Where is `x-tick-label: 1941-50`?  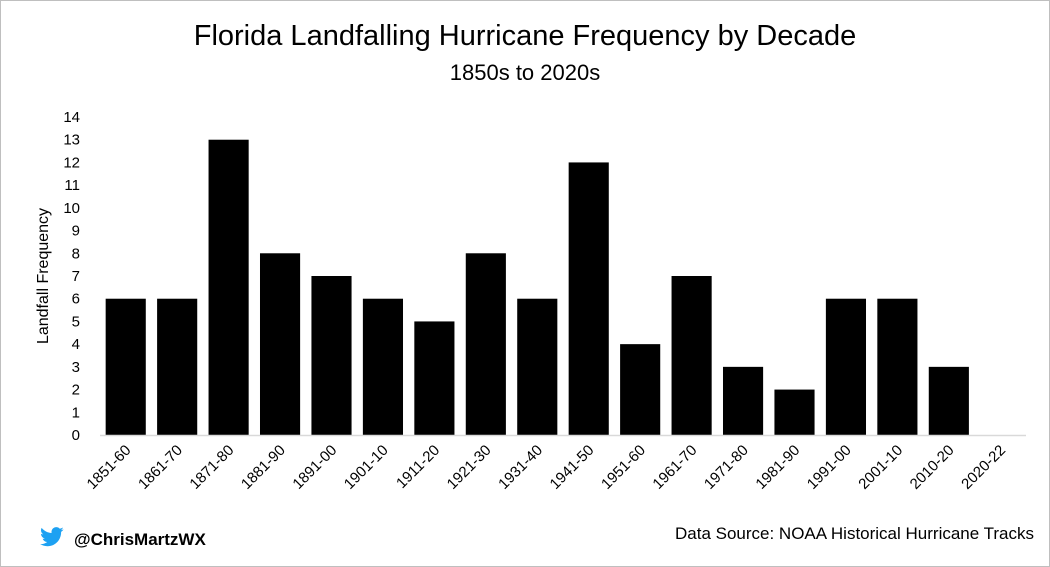 x-tick-label: 1941-50 is located at coordinates (572, 467).